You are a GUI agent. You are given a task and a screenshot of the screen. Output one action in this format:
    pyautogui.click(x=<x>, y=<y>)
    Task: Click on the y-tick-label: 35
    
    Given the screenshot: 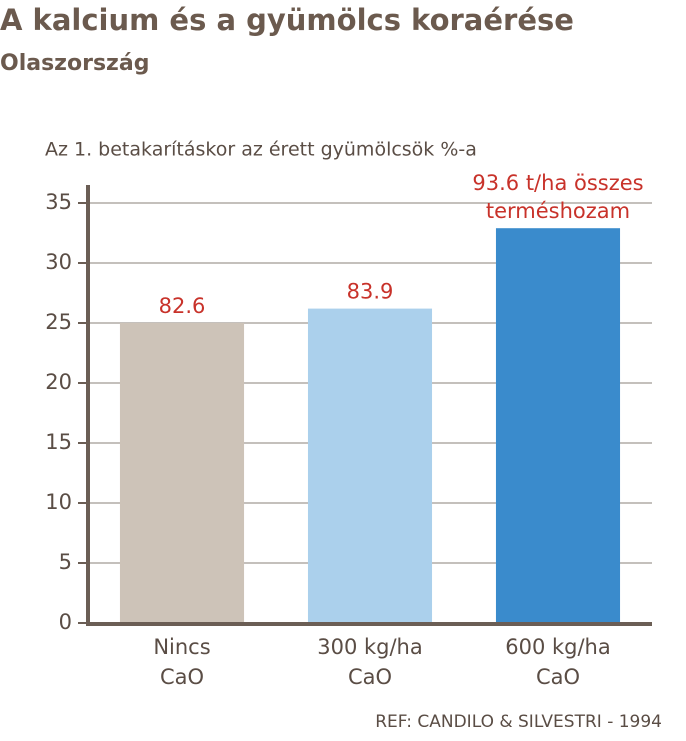 What is the action you would take?
    pyautogui.click(x=58, y=202)
    